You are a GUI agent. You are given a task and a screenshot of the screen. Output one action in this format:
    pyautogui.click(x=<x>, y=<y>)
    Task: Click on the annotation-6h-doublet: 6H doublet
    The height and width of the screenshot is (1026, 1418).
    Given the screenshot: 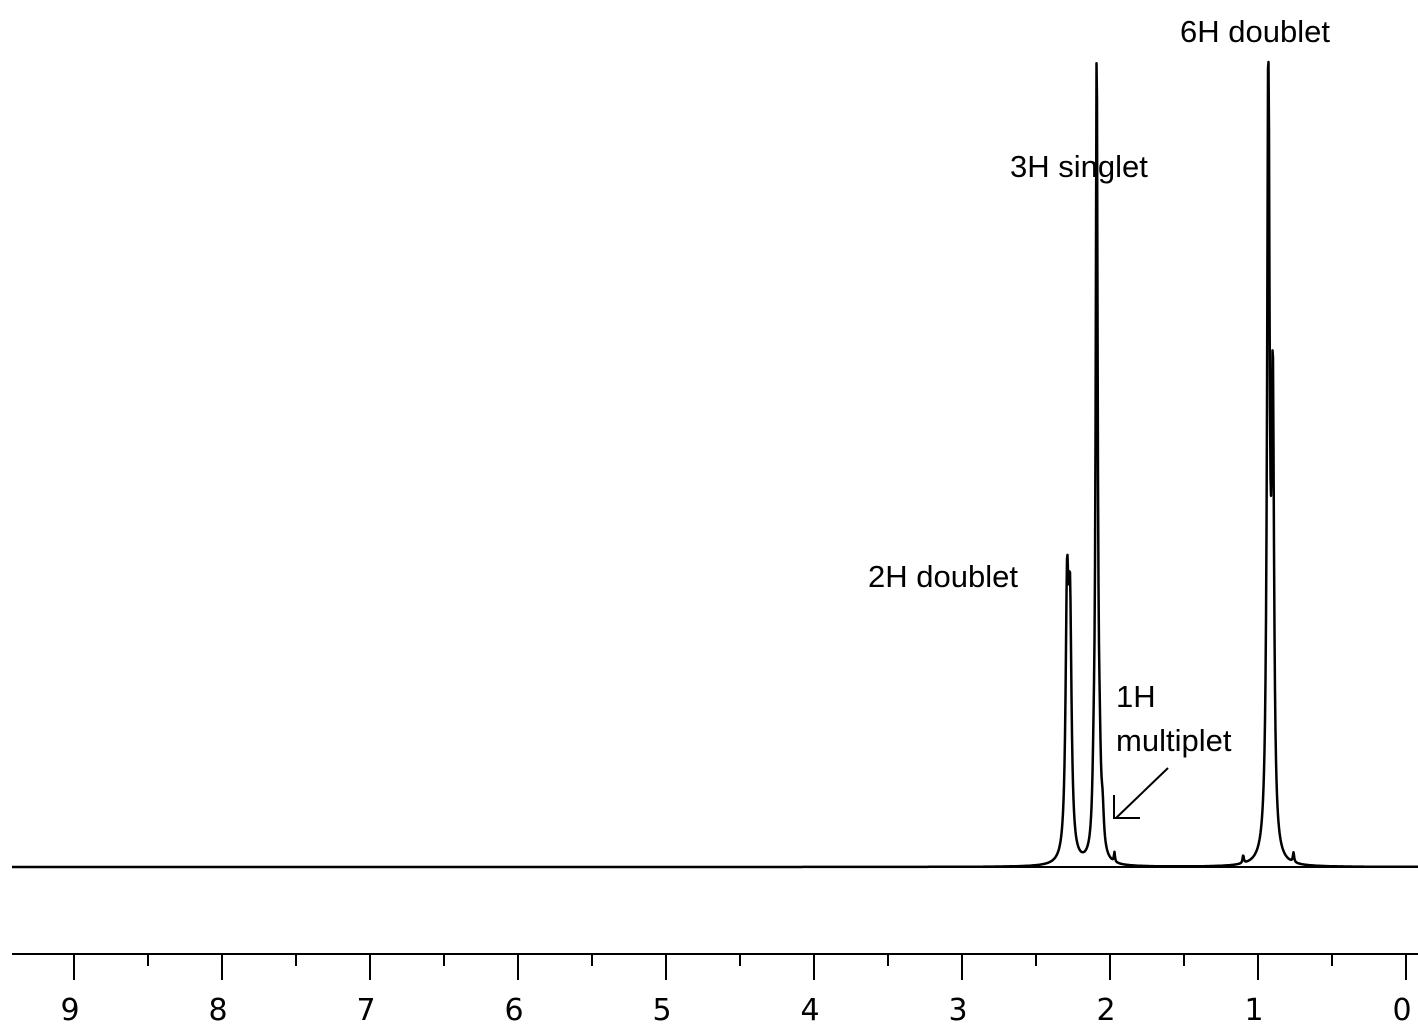 What is the action you would take?
    pyautogui.click(x=1255, y=31)
    